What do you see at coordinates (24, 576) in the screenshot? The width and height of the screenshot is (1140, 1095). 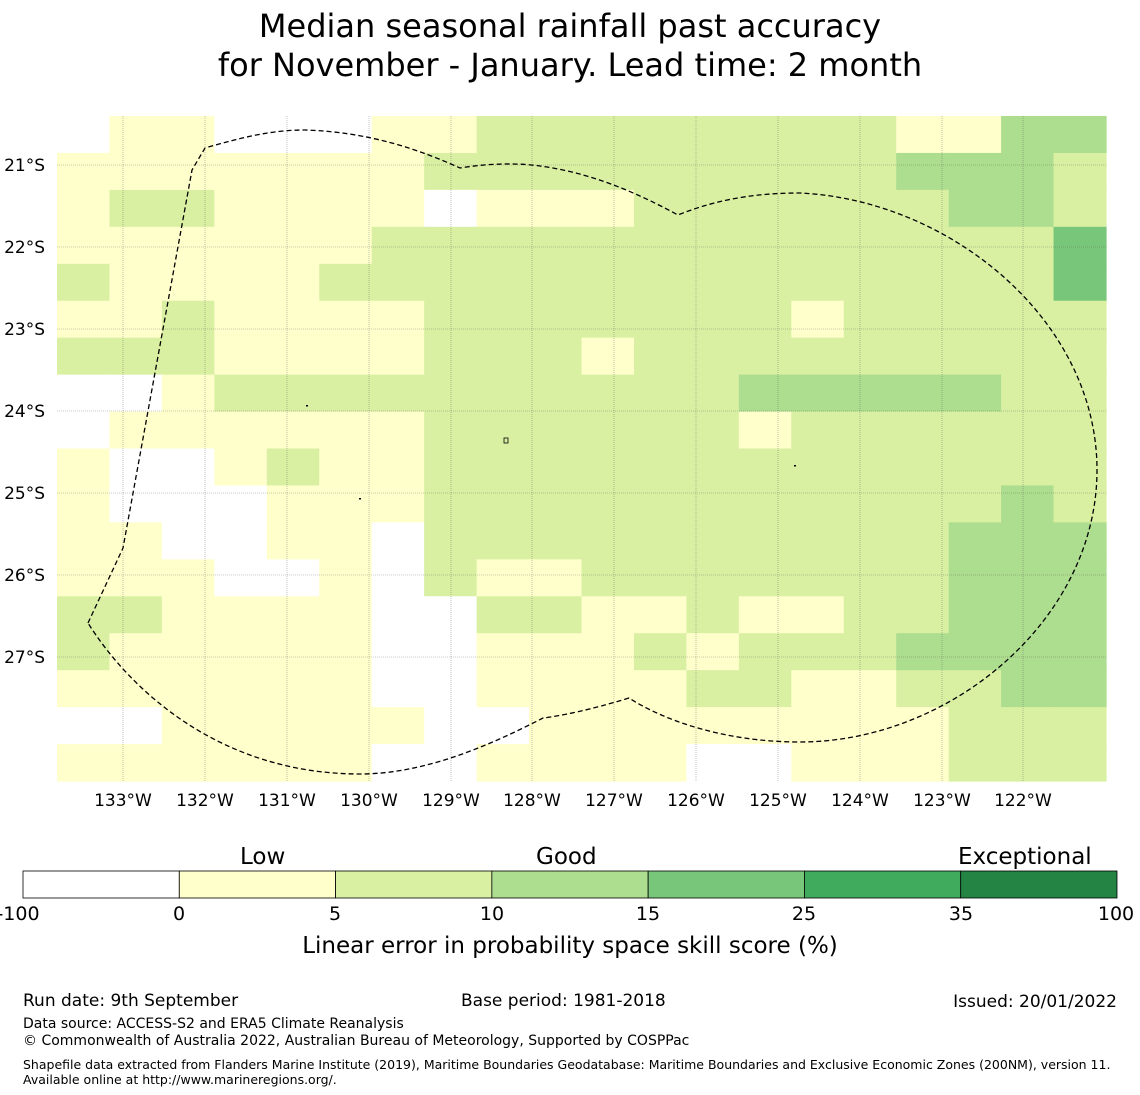 I see `latitude-label: 26°S` at bounding box center [24, 576].